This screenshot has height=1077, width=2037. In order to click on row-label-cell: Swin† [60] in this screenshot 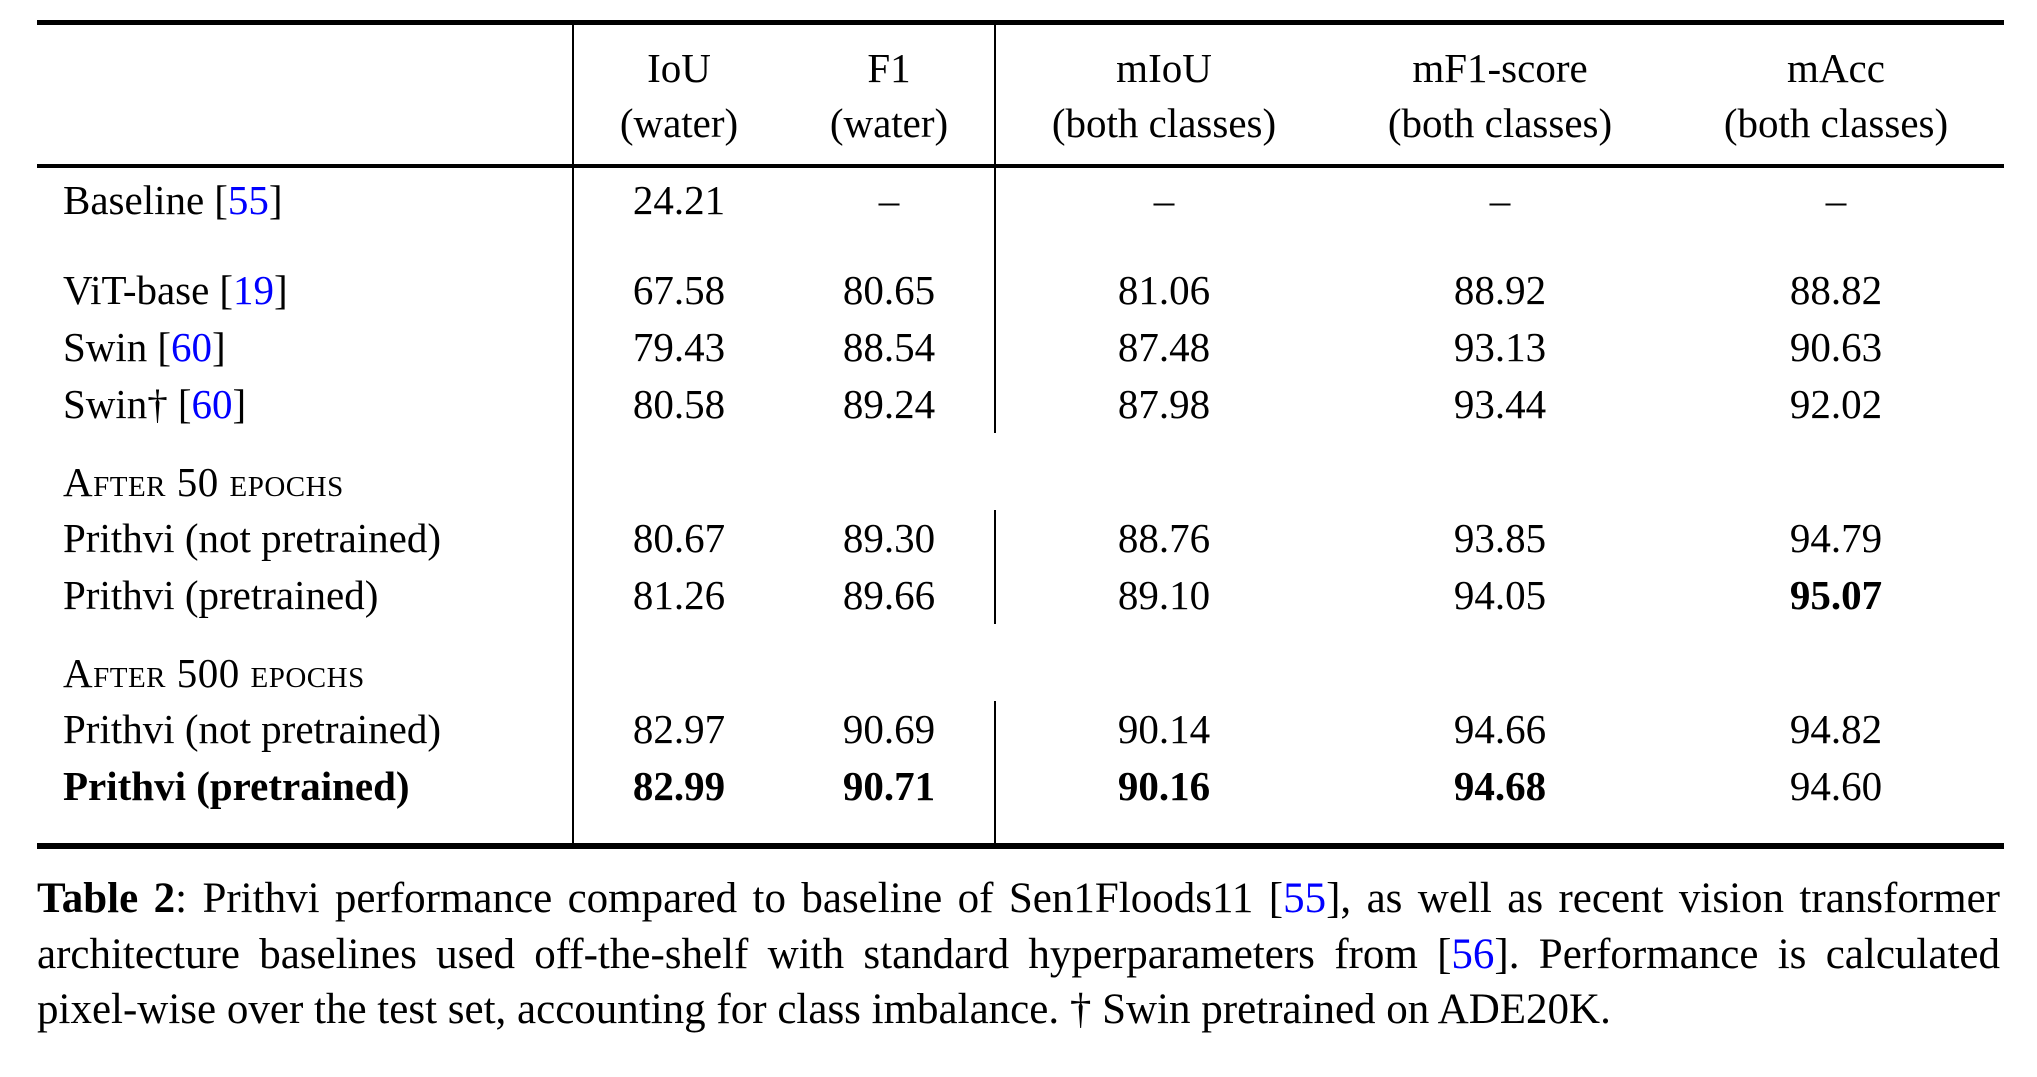, I will do `click(305, 404)`.